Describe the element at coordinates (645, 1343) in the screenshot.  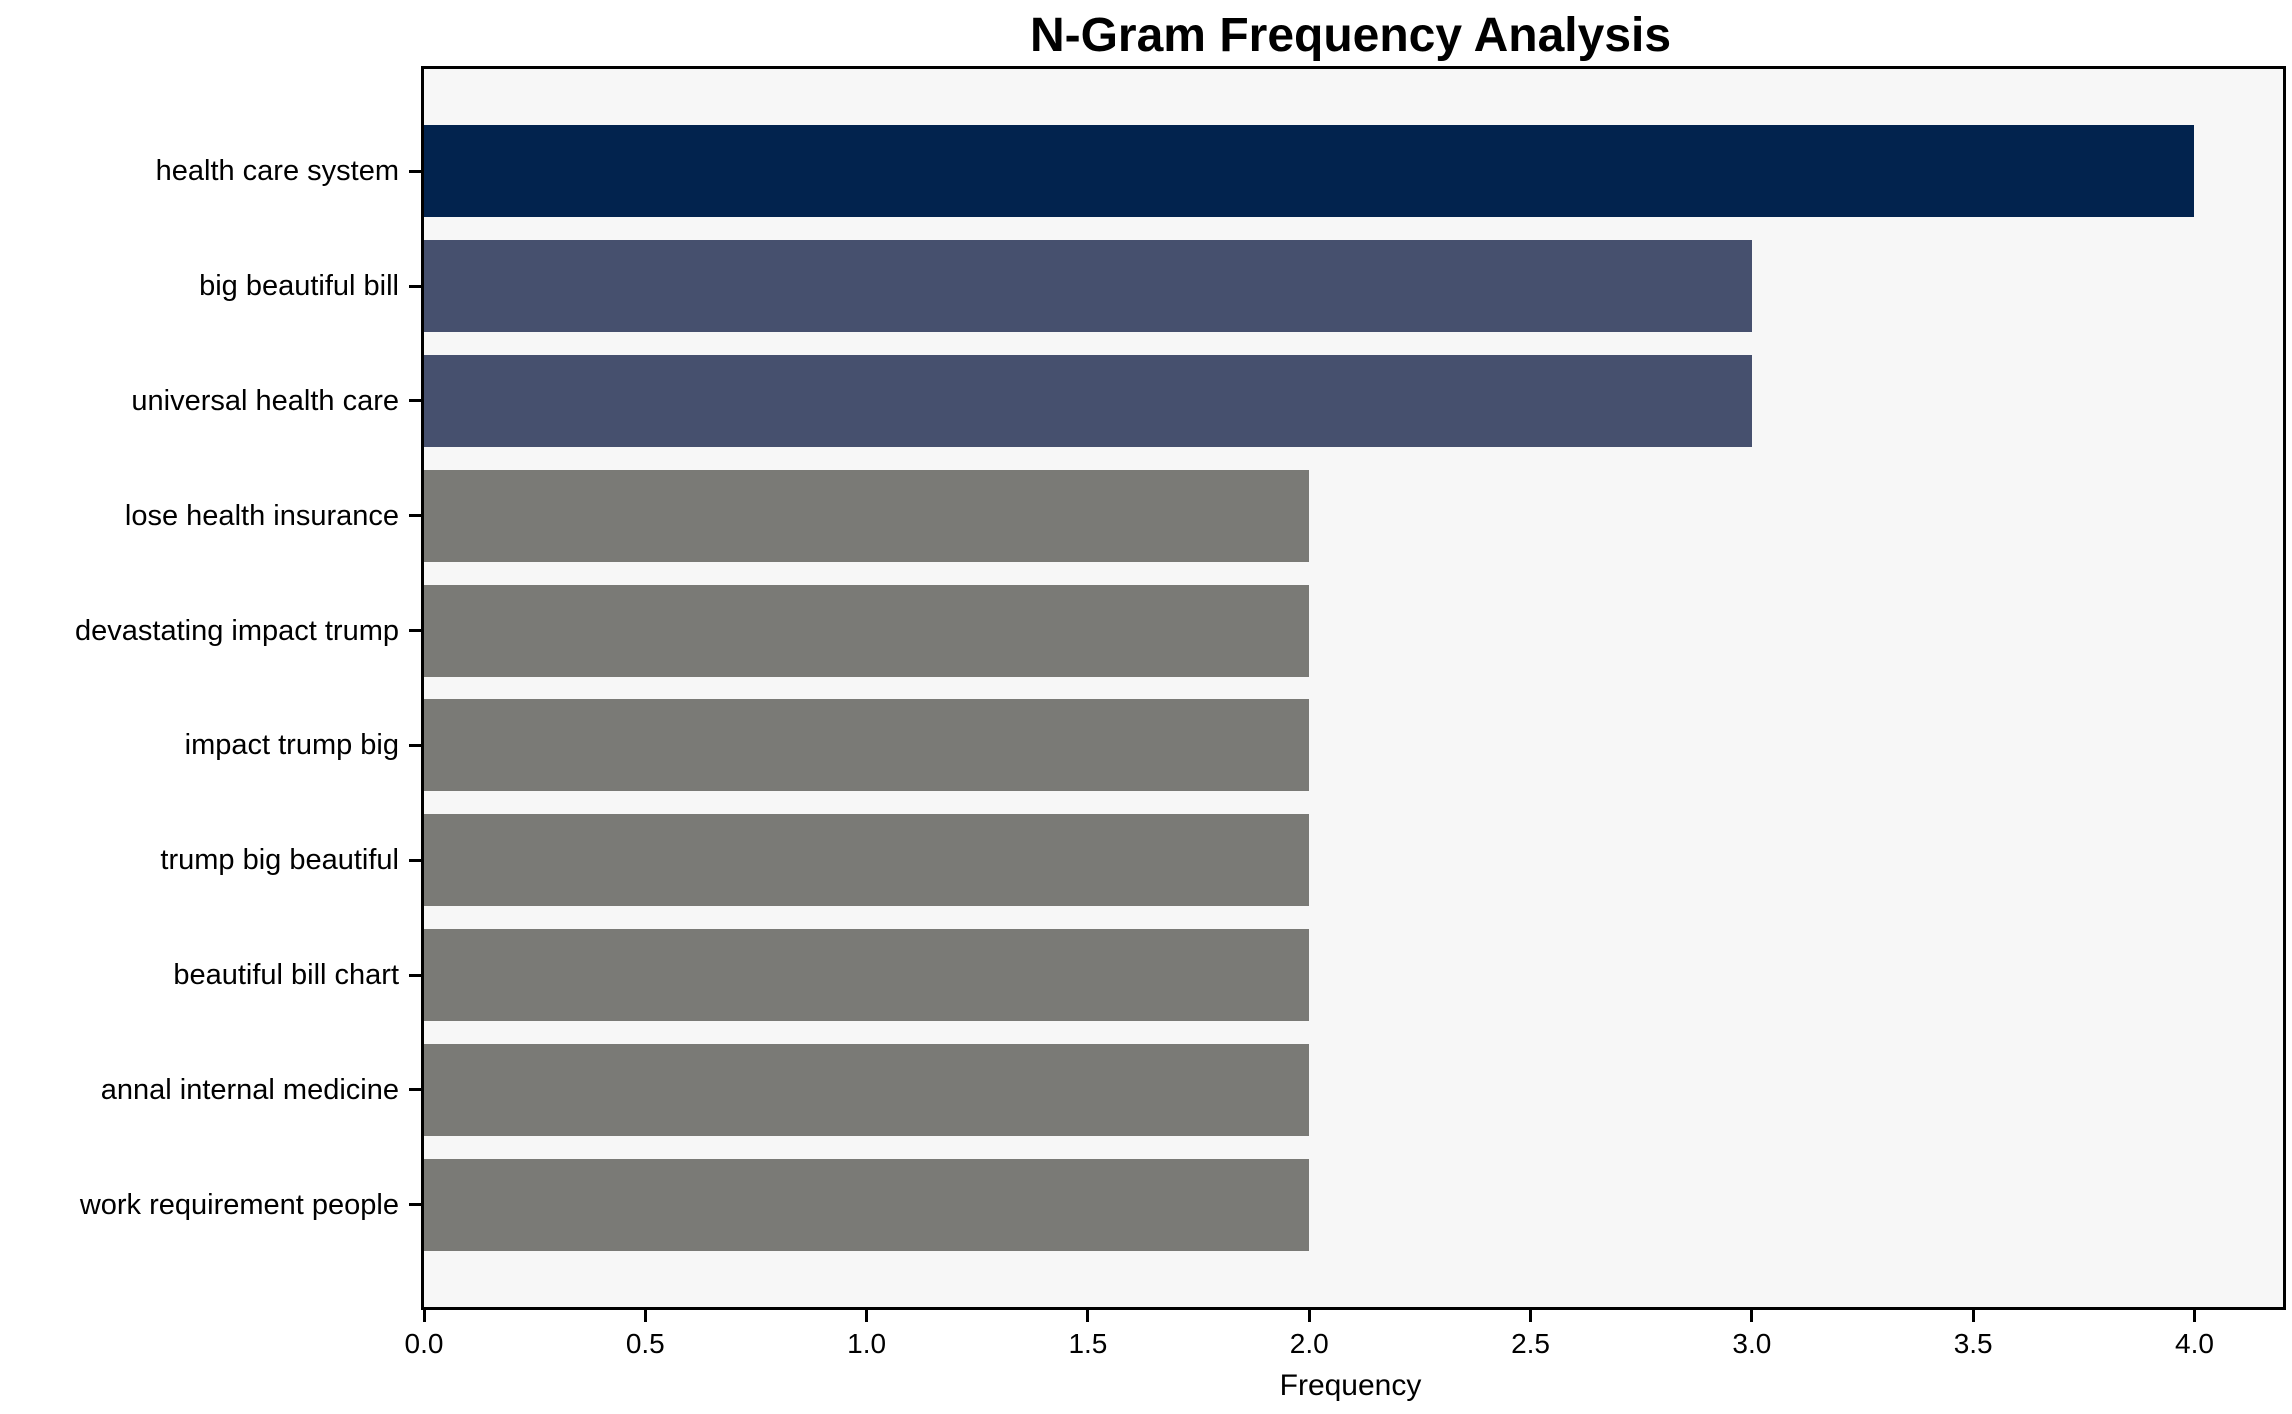
I see `x-tick-label-0.5: 0.5` at that location.